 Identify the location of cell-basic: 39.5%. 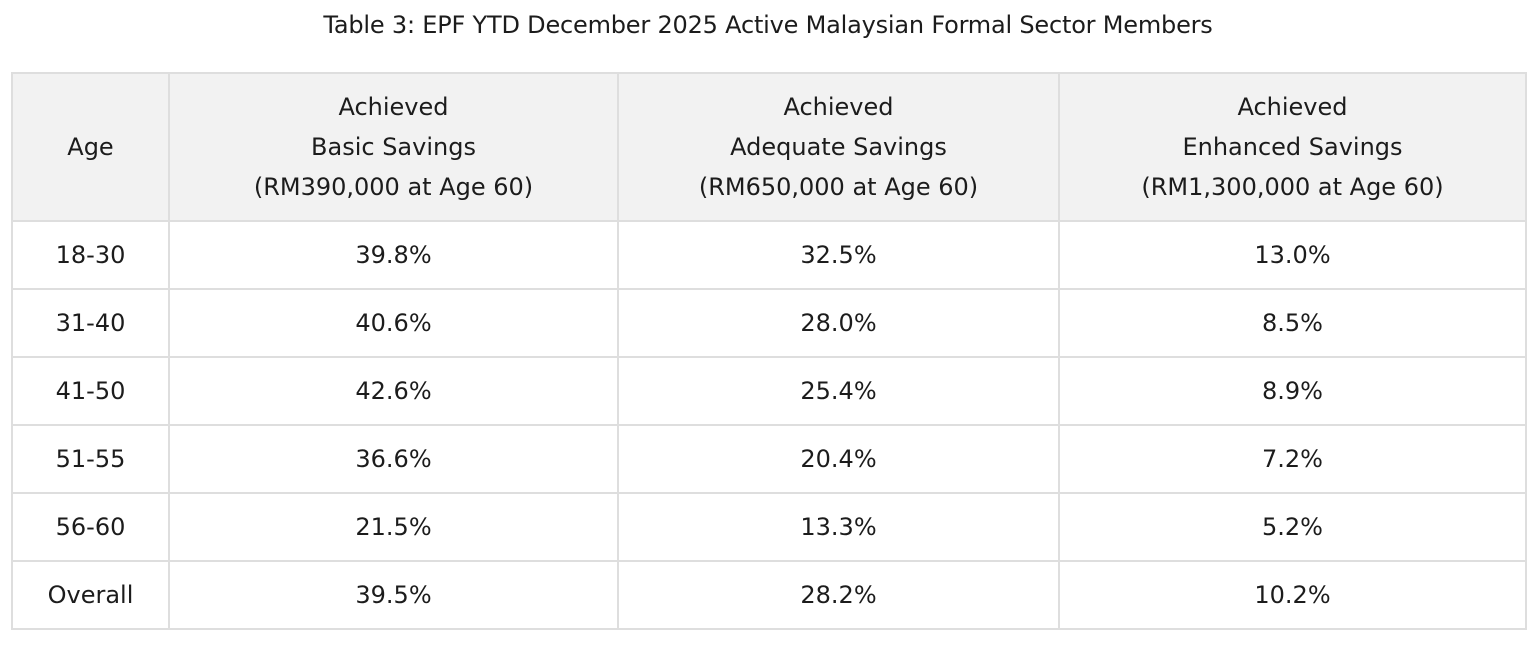
(393, 595).